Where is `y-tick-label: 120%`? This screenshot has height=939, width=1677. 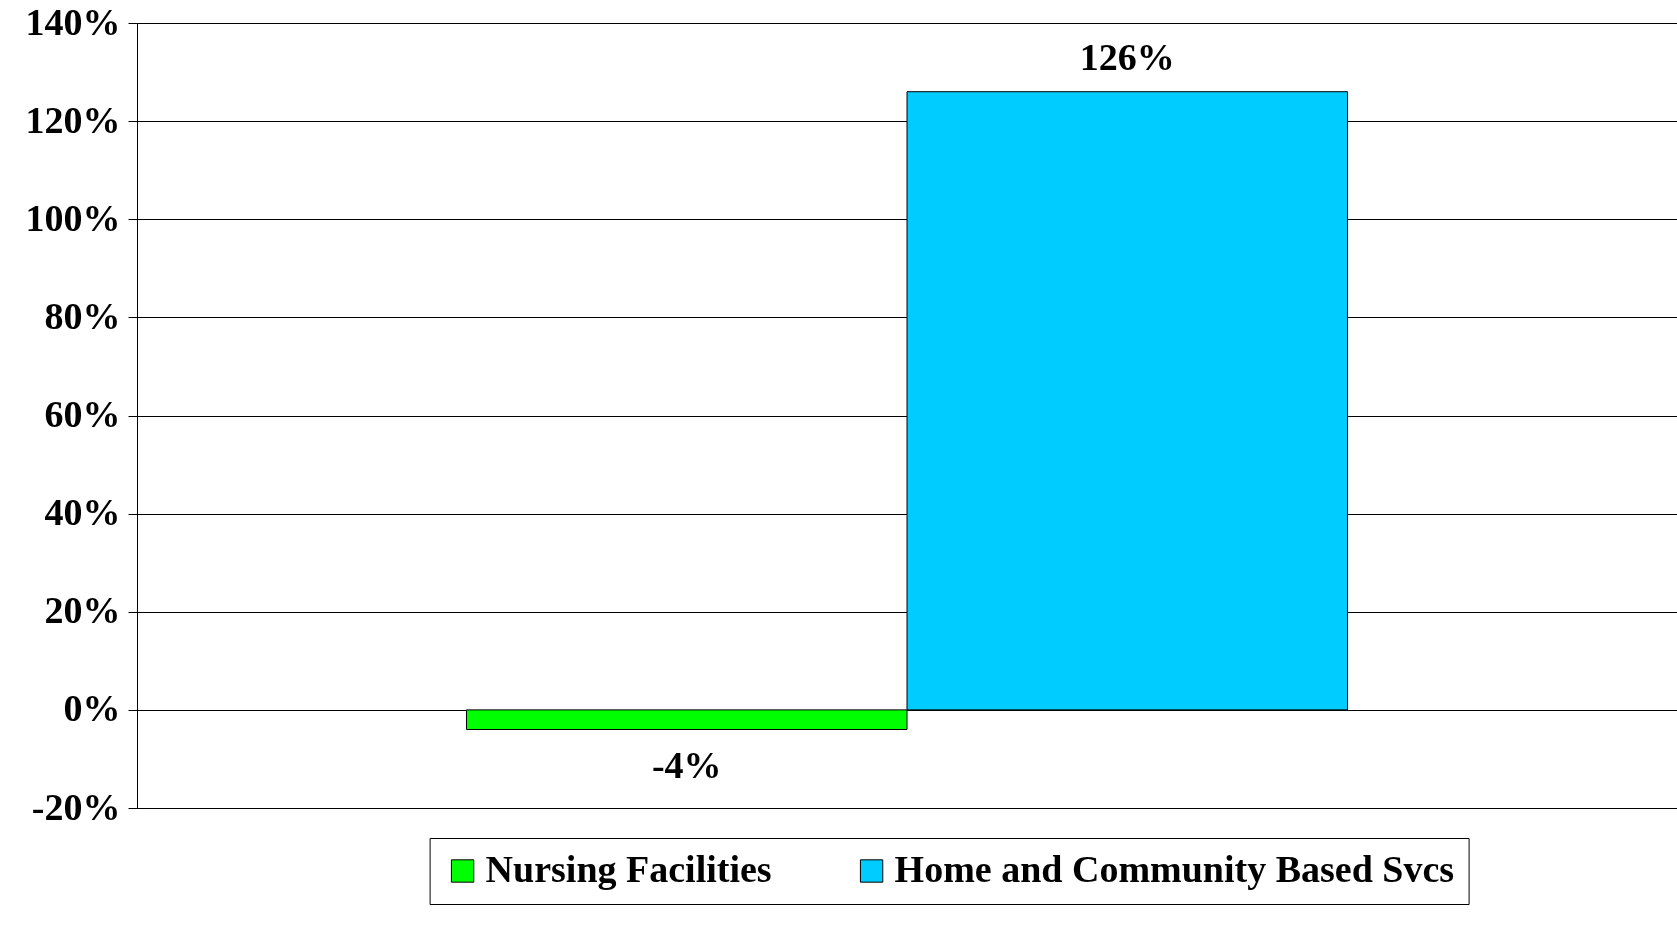 y-tick-label: 120% is located at coordinates (73, 119).